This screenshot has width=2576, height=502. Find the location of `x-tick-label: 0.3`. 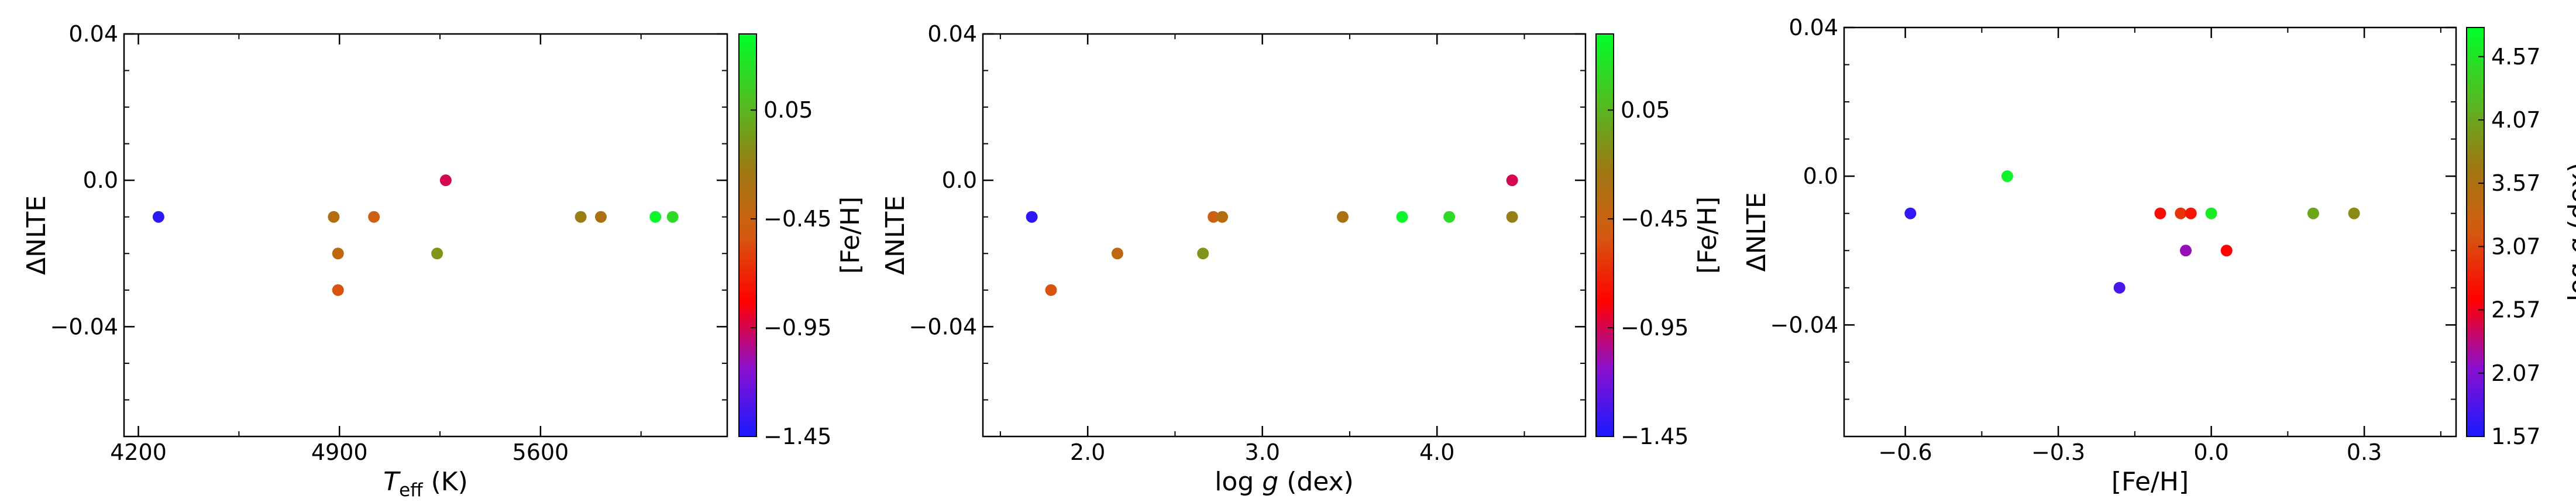

x-tick-label: 0.3 is located at coordinates (2364, 452).